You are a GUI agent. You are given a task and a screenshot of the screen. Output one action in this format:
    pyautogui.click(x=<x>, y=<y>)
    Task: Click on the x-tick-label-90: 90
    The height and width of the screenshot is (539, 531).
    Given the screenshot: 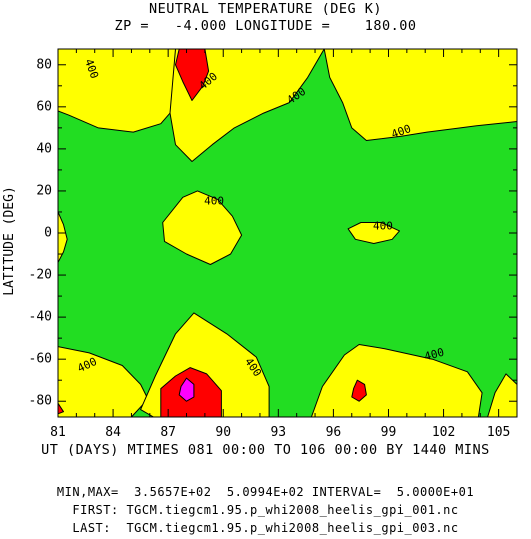 What is the action you would take?
    pyautogui.click(x=223, y=432)
    